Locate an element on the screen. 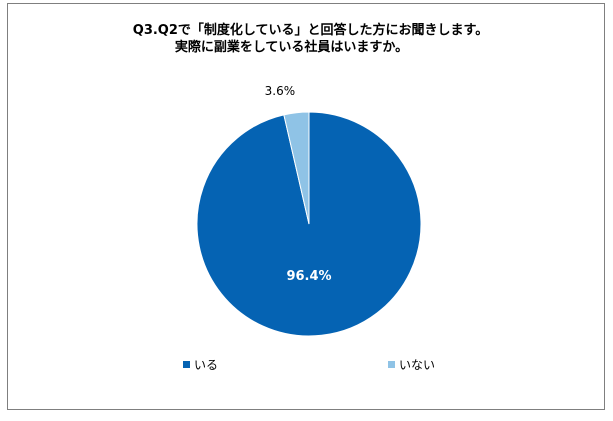  chart-title-line2: 実際に副業をしている社員はいますか。 is located at coordinates (291, 47).